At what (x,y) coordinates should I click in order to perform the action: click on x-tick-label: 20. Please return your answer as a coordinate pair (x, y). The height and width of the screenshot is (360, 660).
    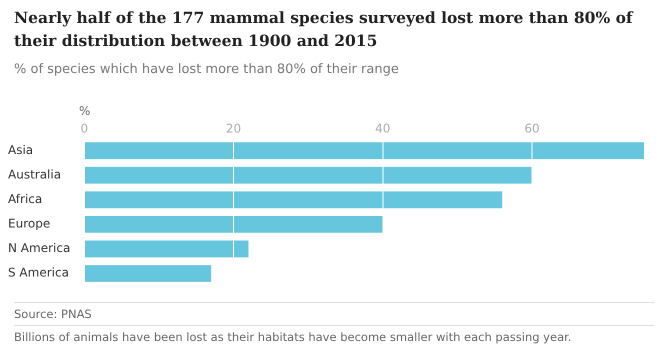
    Looking at the image, I should click on (234, 128).